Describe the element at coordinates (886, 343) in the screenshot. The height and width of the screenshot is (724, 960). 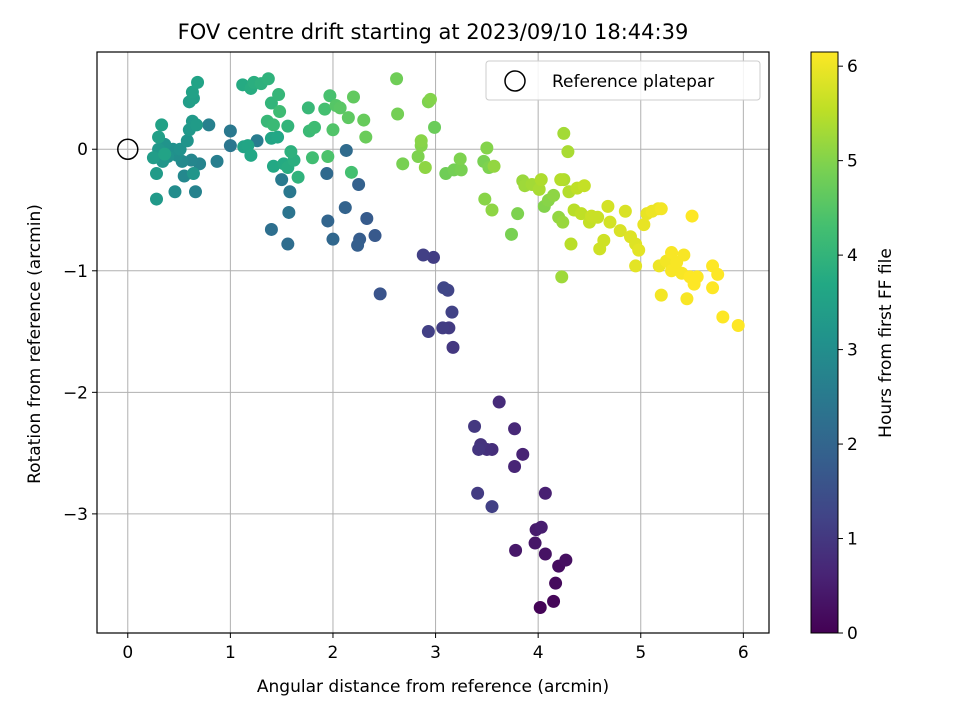
I see `colorbar-label: Hours from first FF file` at that location.